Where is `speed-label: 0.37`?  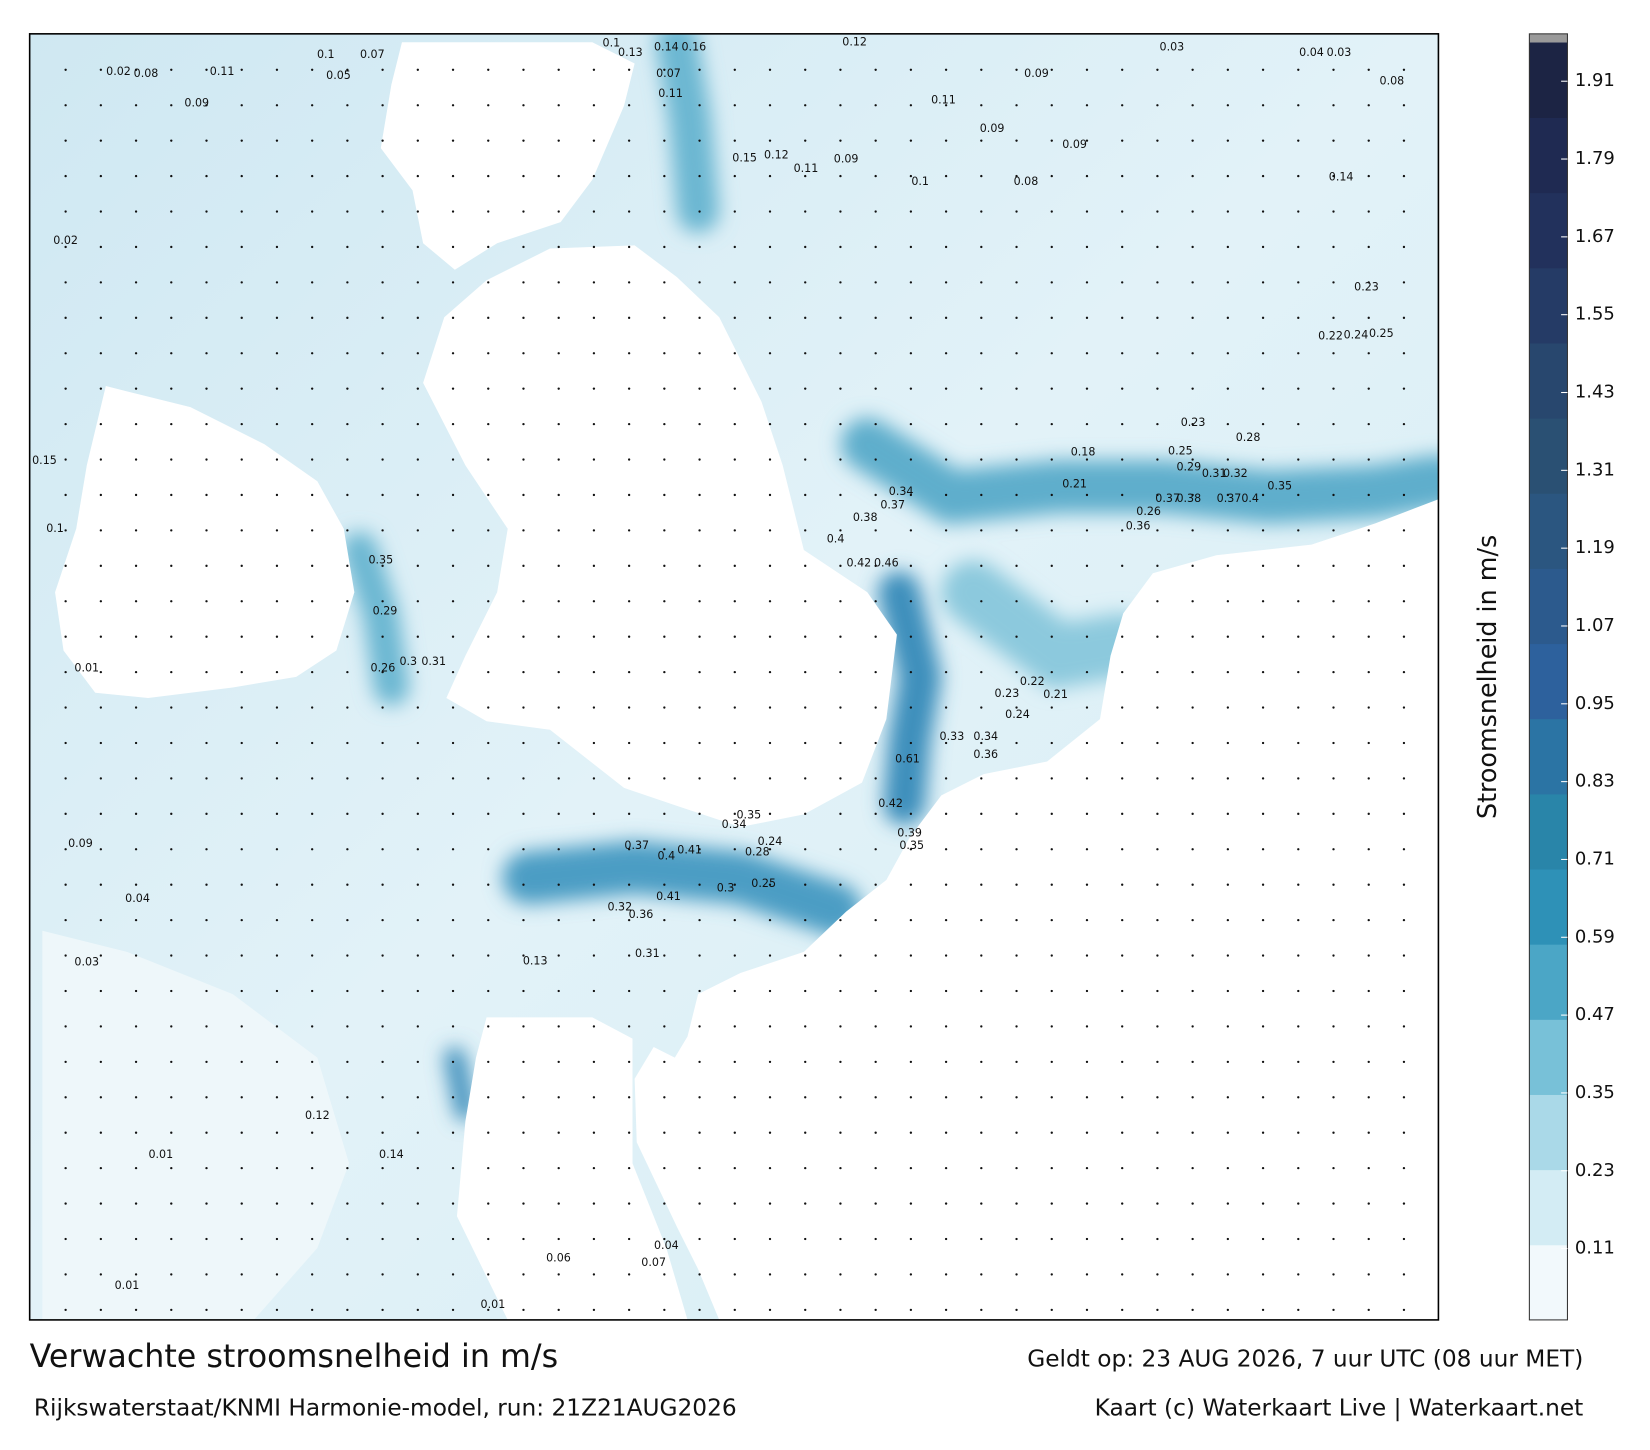
speed-label: 0.37 is located at coordinates (1167, 498).